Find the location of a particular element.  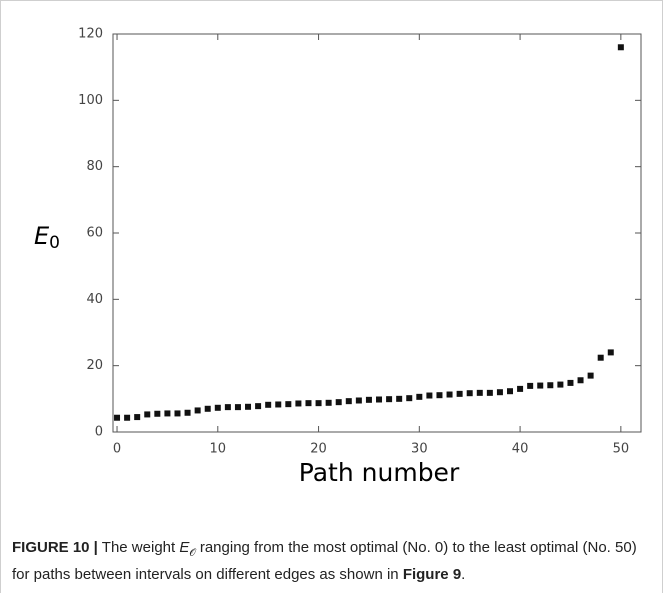

y-label-subscript: 0 is located at coordinates (54, 243).